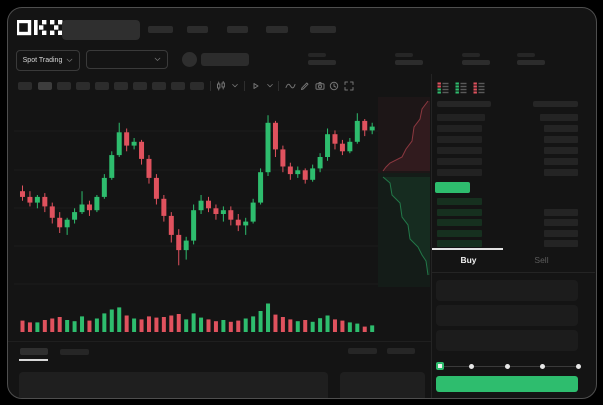  I want to click on chart-type-button, so click(221, 86).